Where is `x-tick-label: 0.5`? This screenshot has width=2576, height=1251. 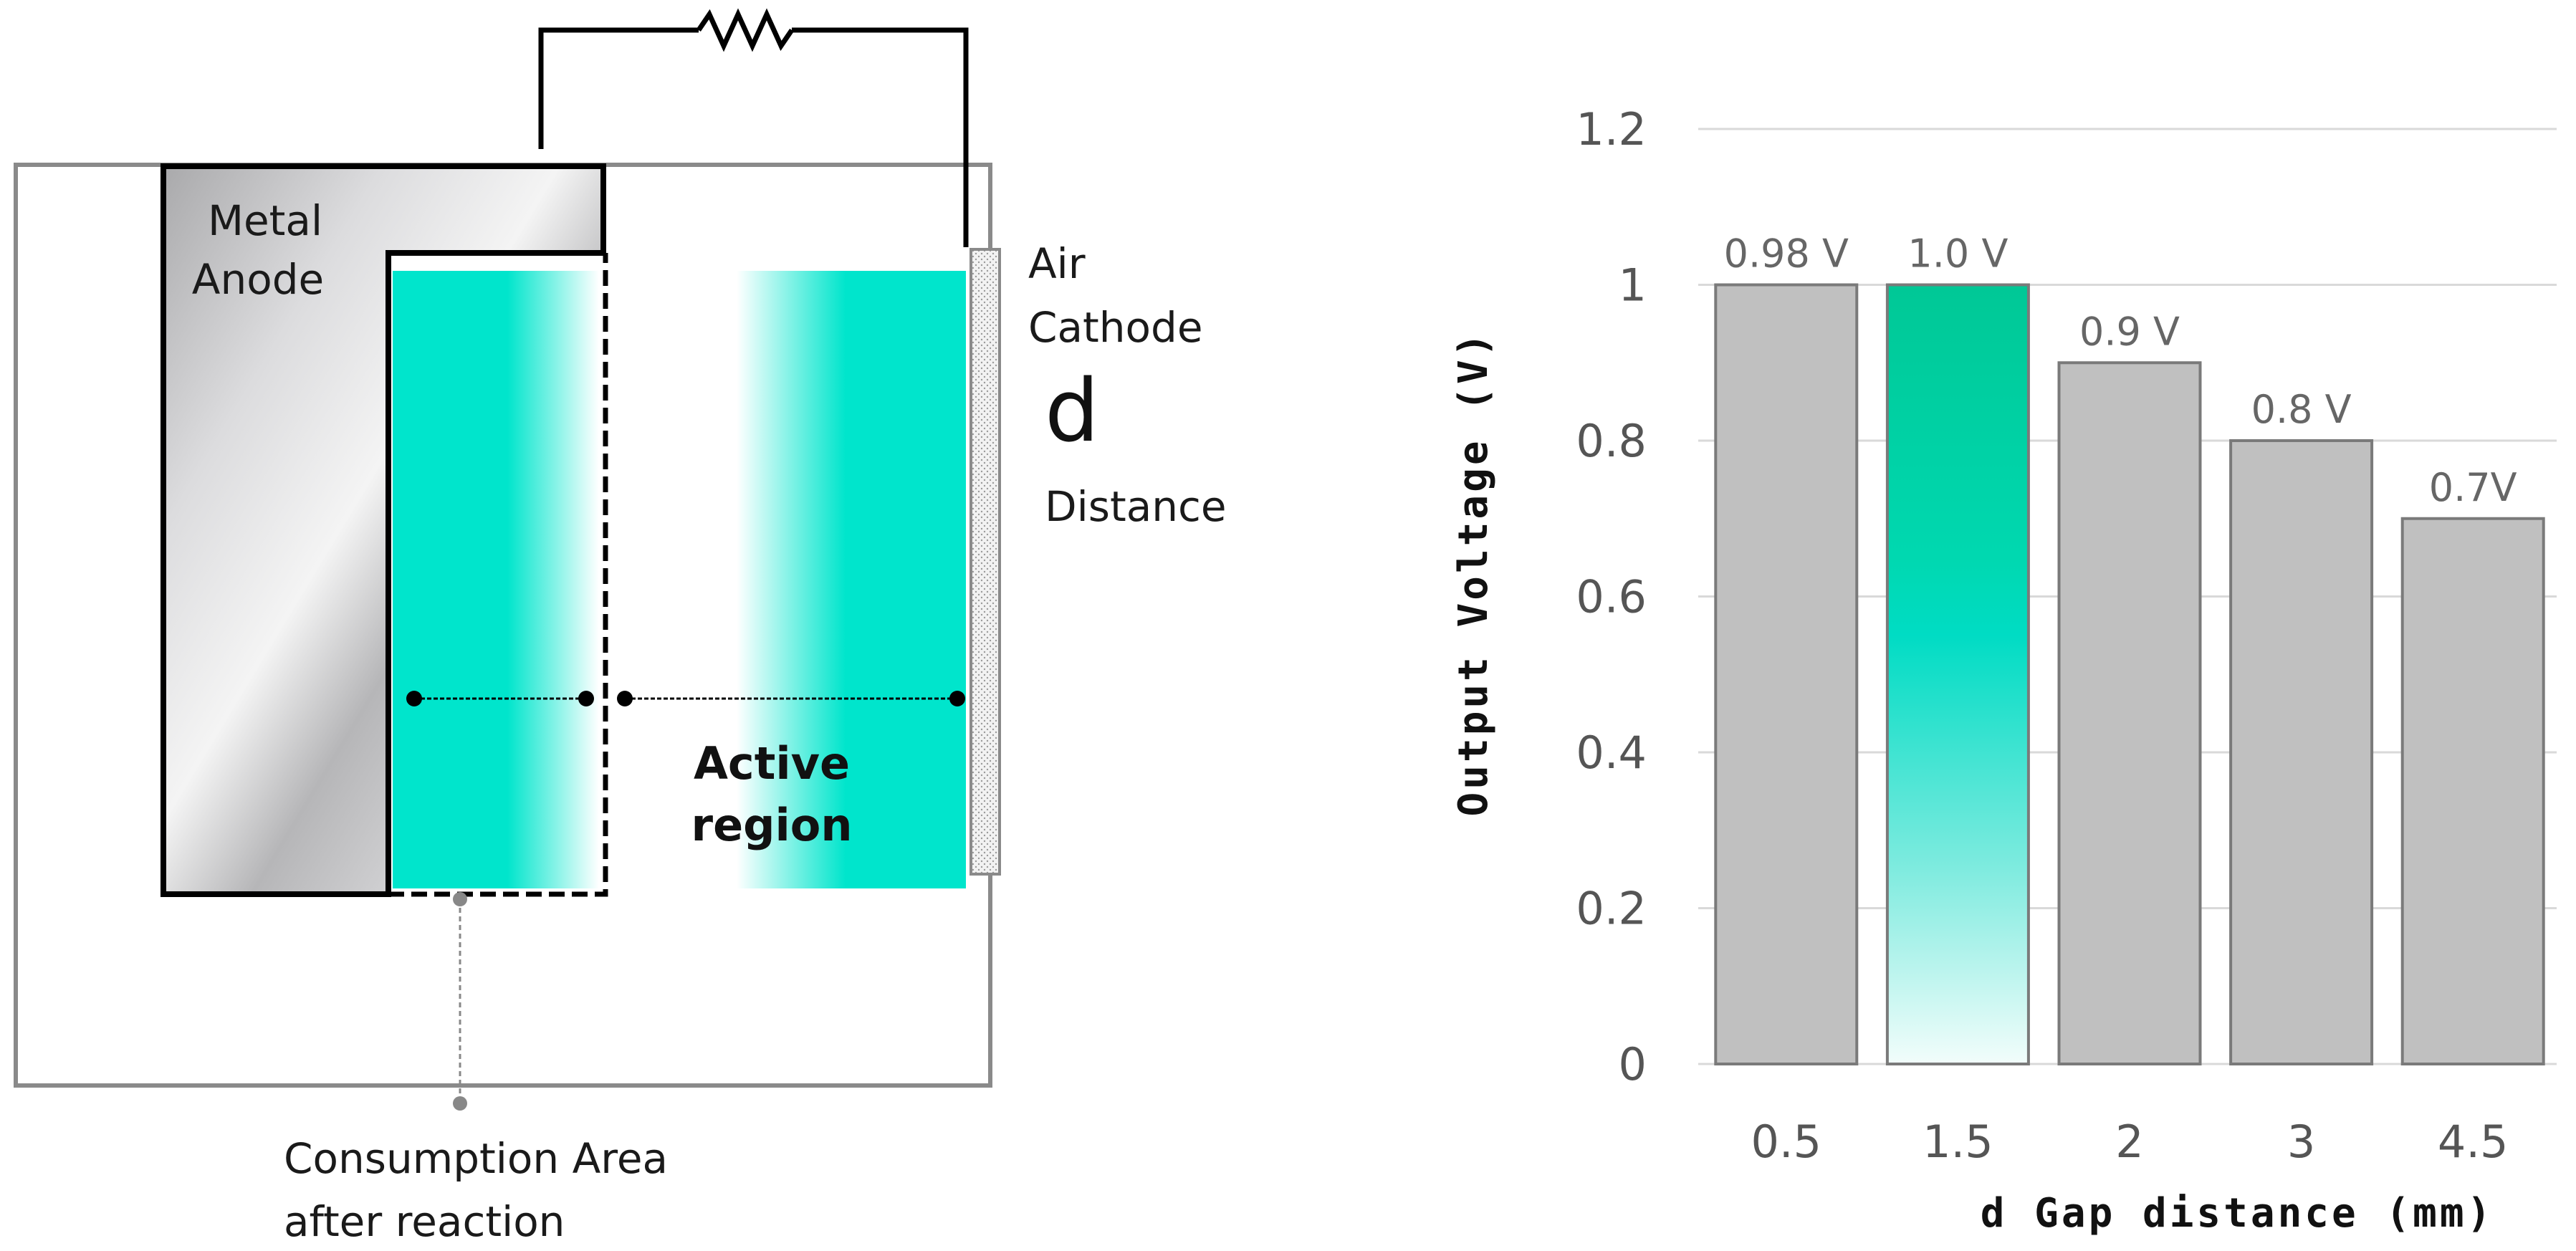 x-tick-label: 0.5 is located at coordinates (1786, 1142).